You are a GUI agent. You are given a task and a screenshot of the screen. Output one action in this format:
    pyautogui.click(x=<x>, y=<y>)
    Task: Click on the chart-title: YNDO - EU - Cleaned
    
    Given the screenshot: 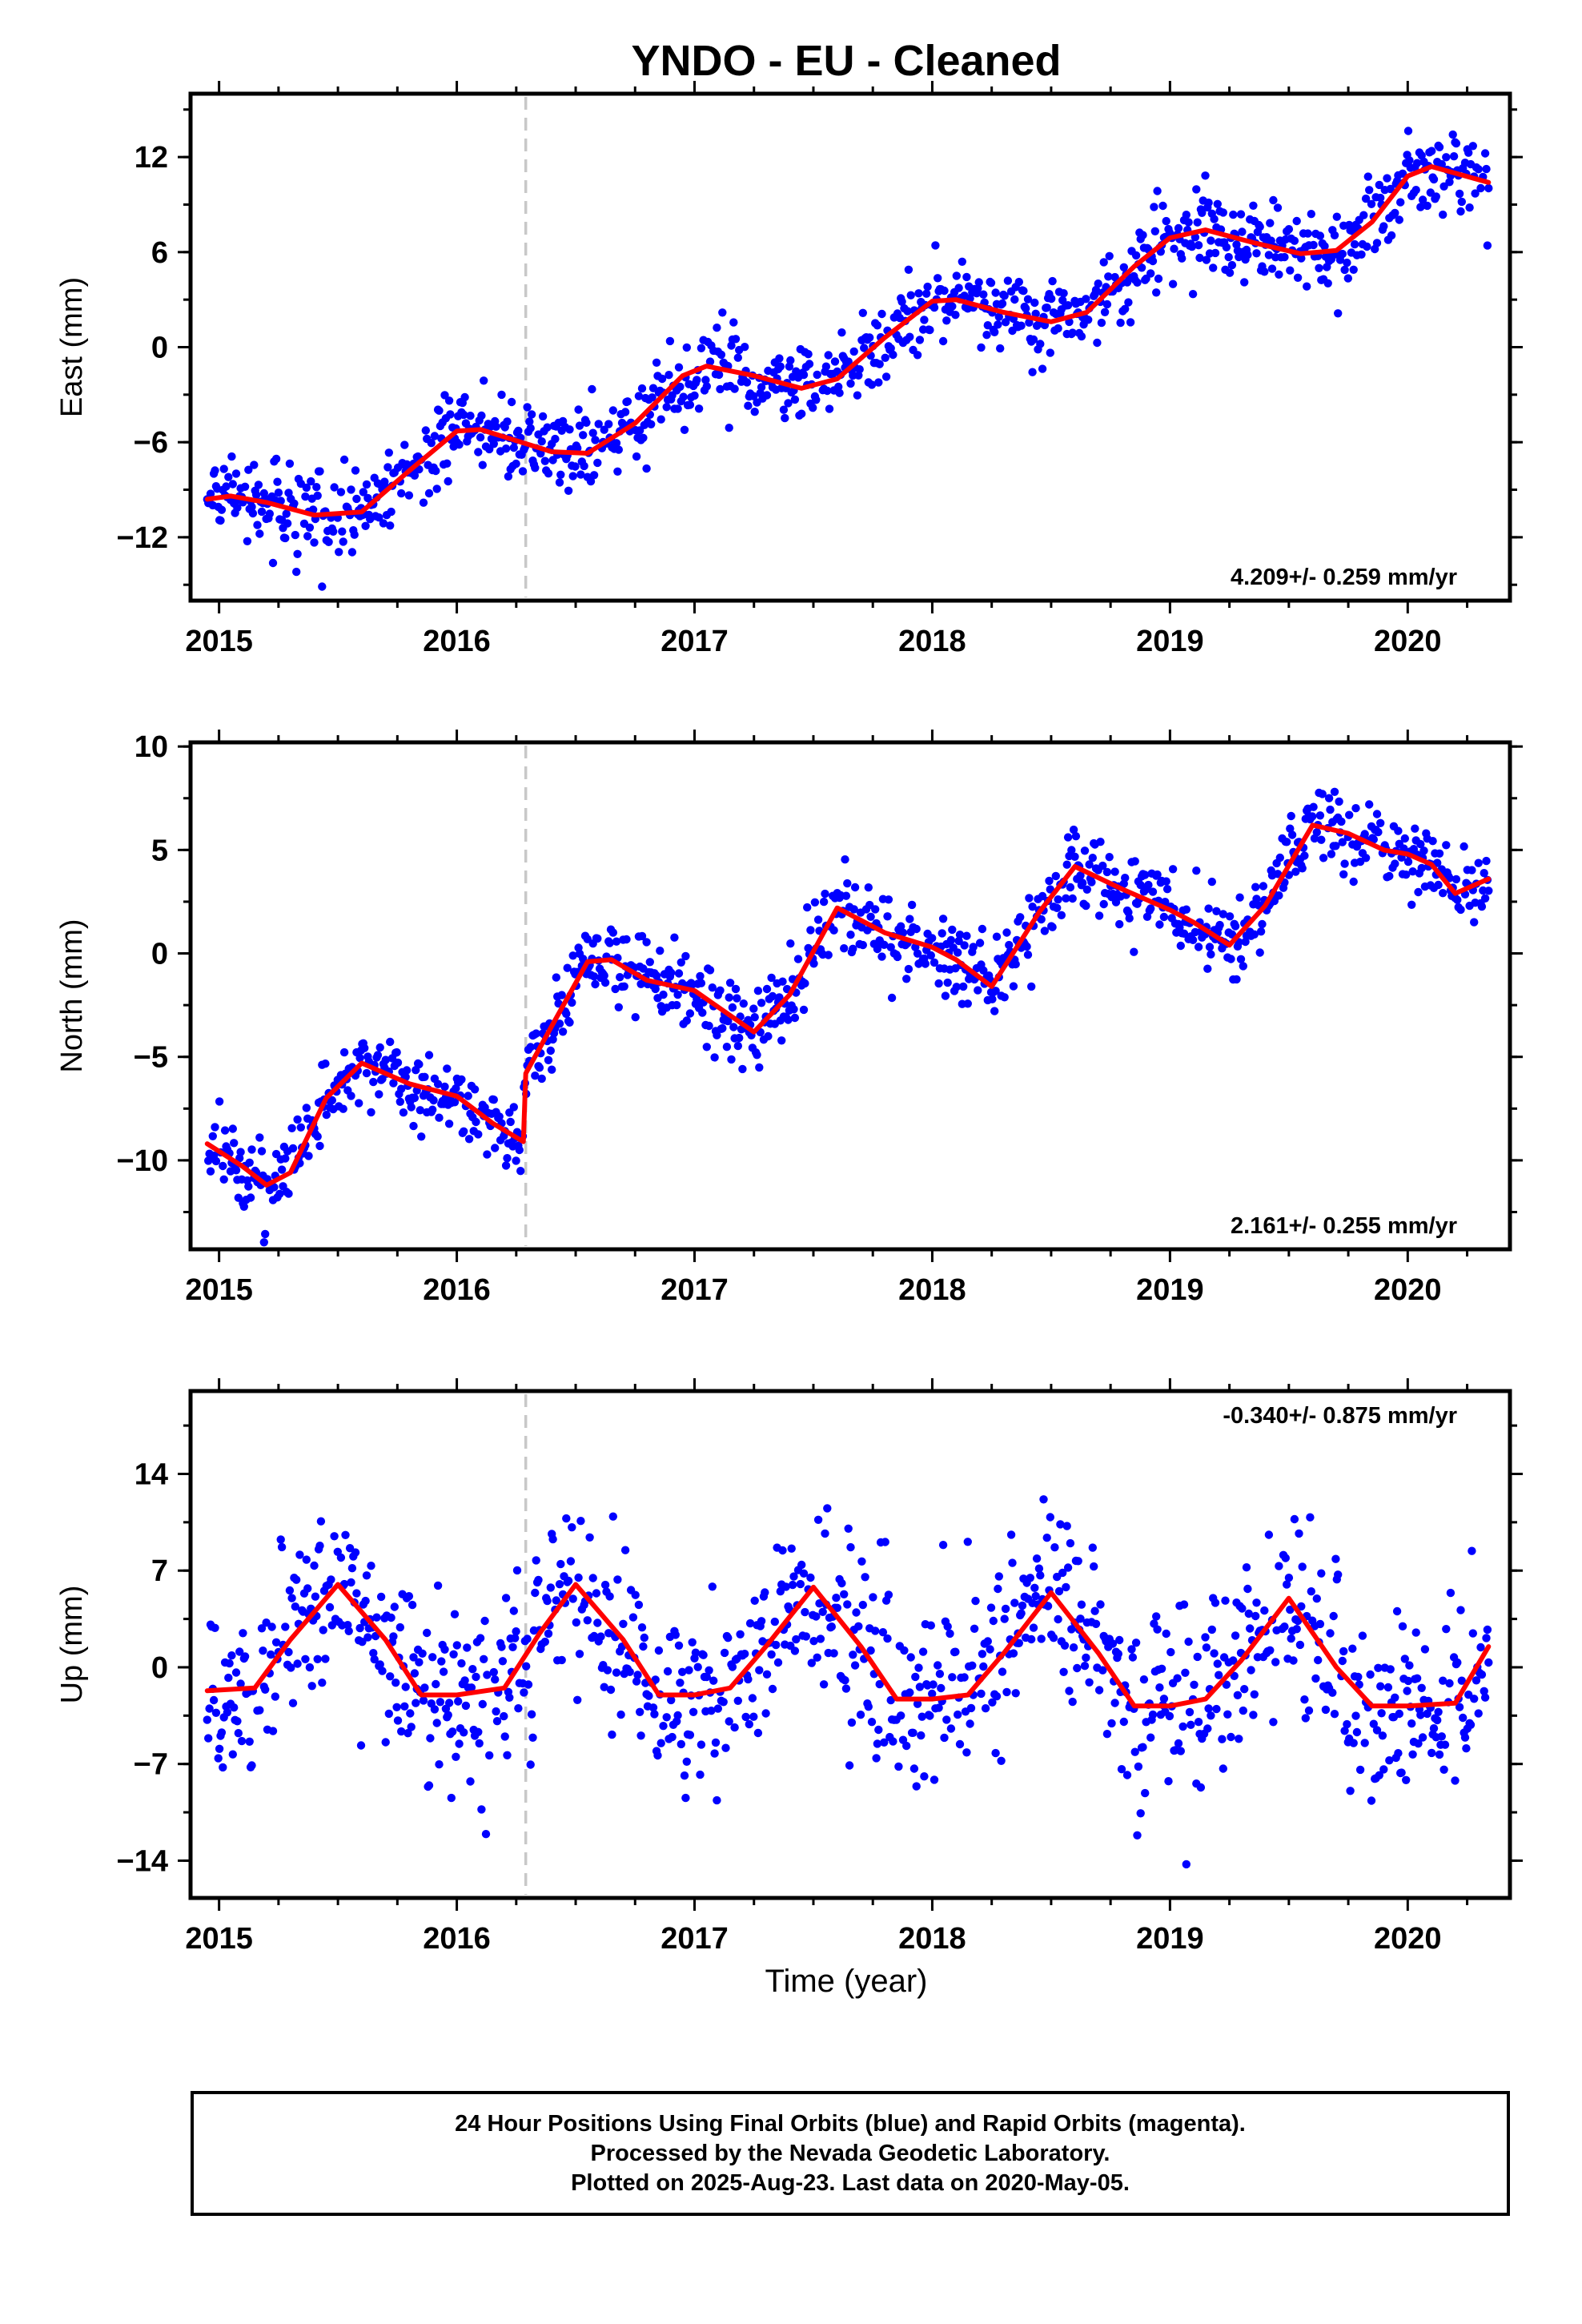 What is the action you would take?
    pyautogui.click(x=846, y=61)
    